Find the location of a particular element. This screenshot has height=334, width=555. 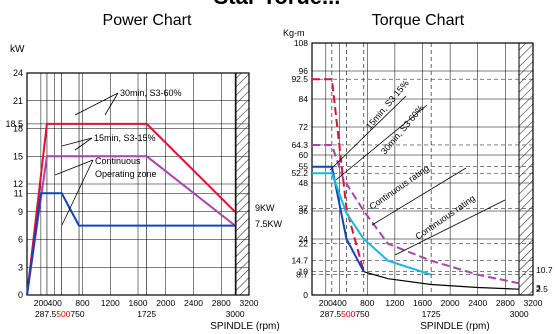

torque-x-extra-row: 287.5500750 is located at coordinates (345, 314).